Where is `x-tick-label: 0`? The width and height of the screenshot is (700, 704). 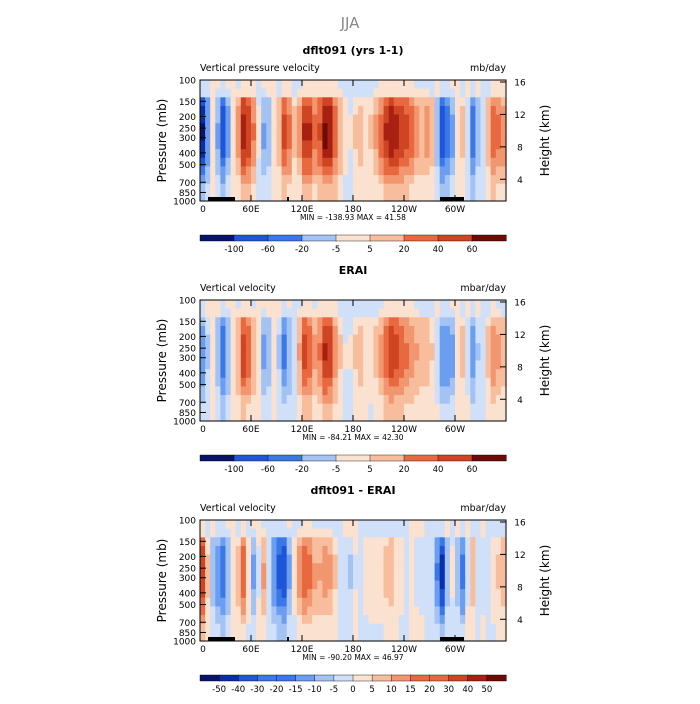 x-tick-label: 0 is located at coordinates (203, 210).